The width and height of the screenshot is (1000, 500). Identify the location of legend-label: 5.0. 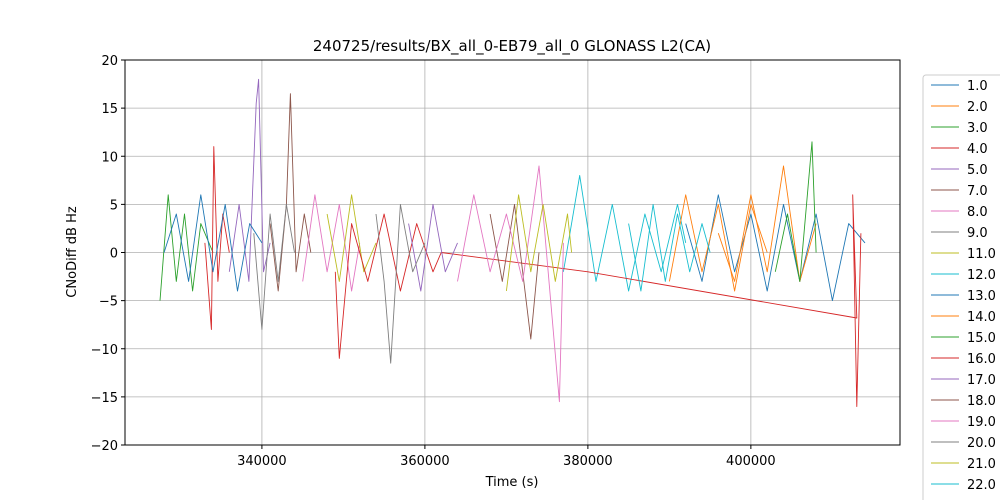
(977, 170).